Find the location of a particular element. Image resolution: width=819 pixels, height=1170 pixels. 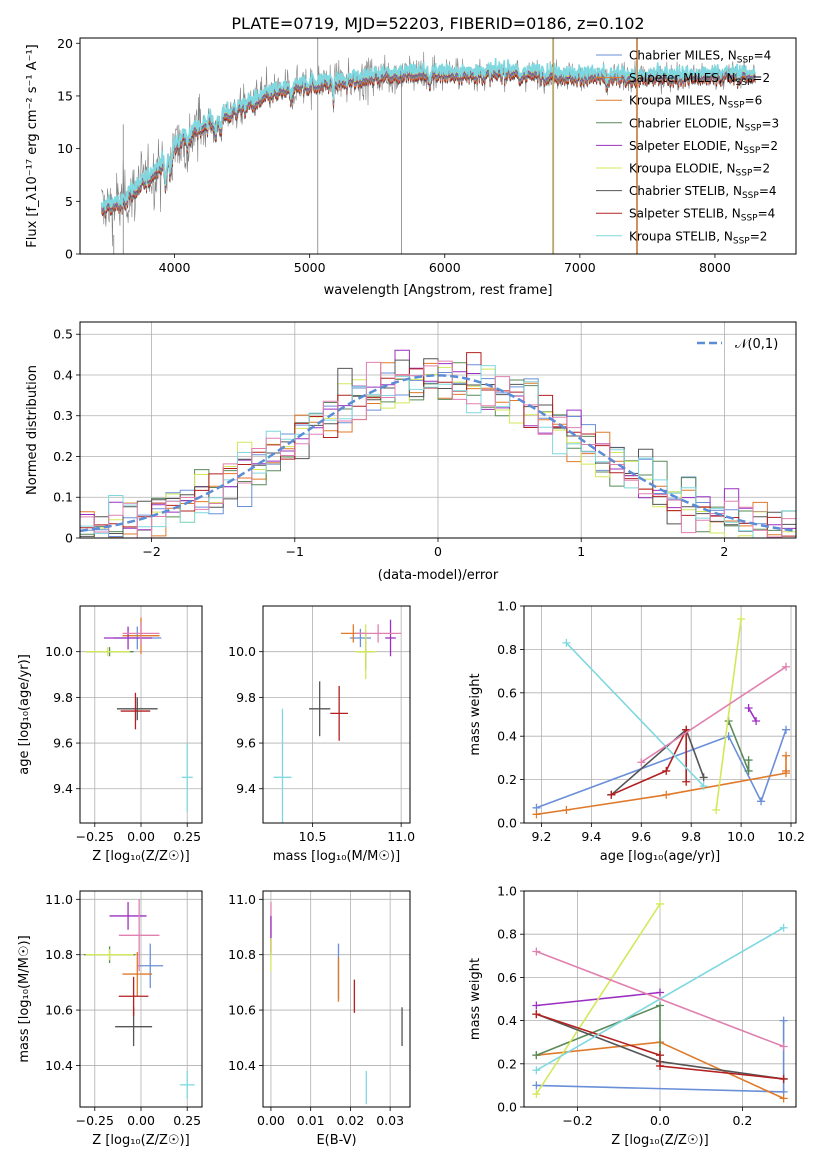

weight-vs-z-x-axis-label: Z [log₁₀(Z/Z☉)] is located at coordinates (659, 1140).